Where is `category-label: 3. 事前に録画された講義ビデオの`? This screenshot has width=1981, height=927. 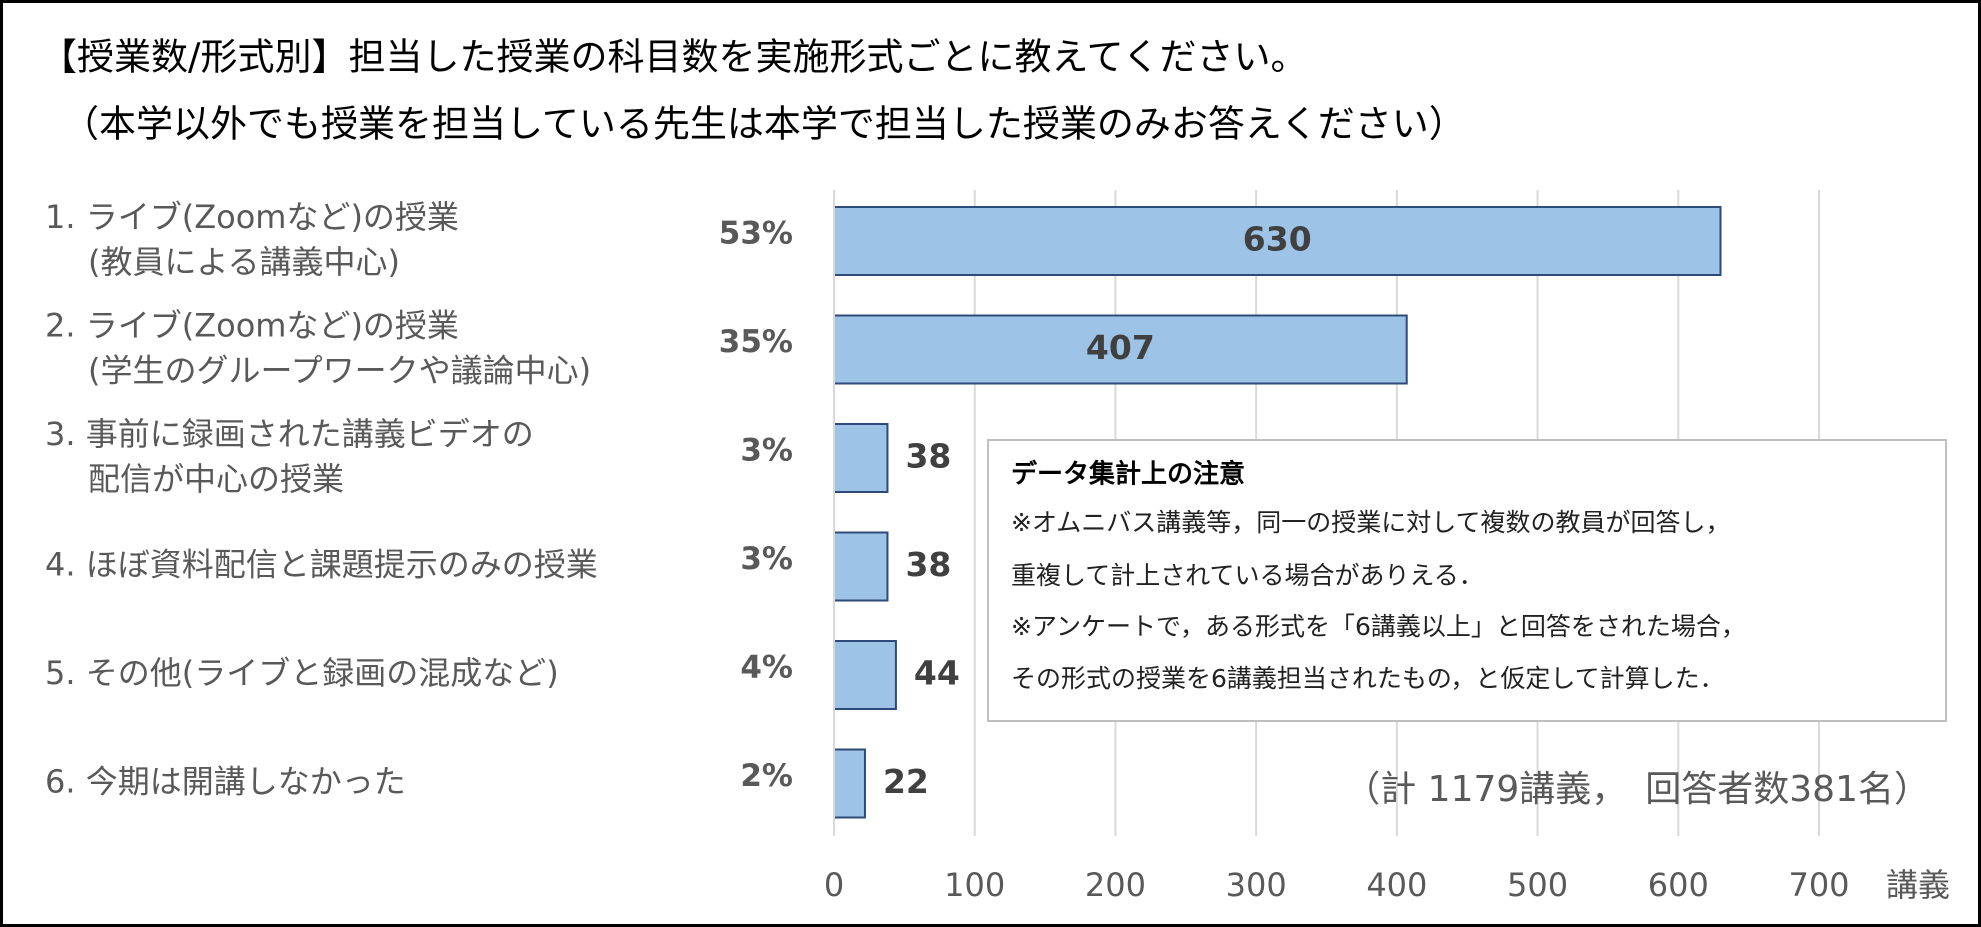 category-label: 3. 事前に録画された講義ビデオの is located at coordinates (289, 434).